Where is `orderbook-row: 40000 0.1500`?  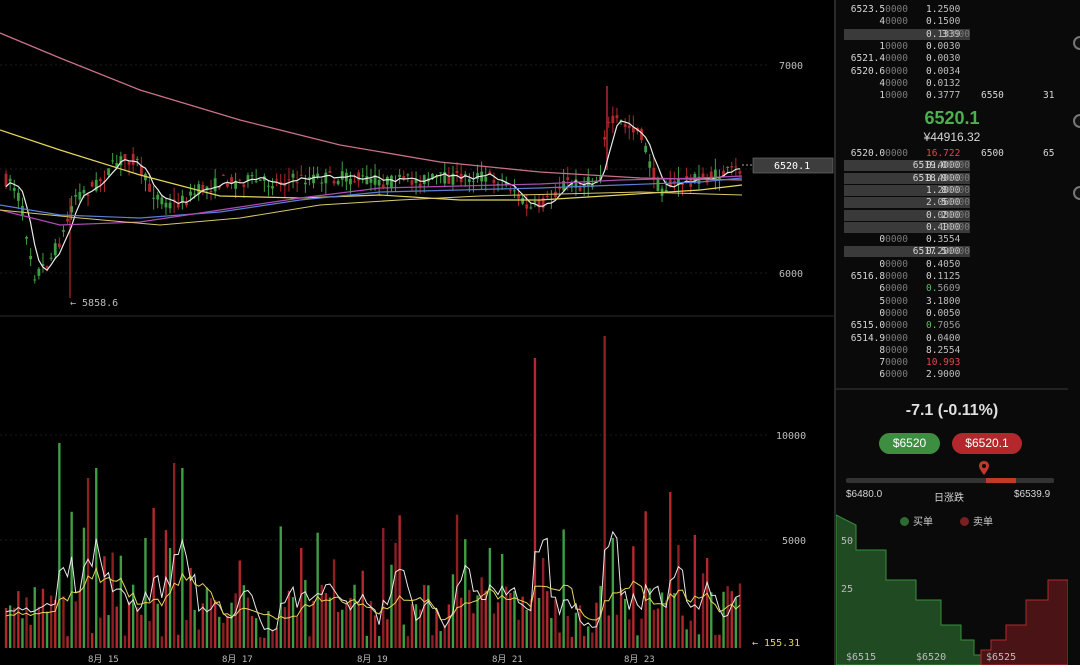
orderbook-row: 40000 0.1500 is located at coordinates (954, 21).